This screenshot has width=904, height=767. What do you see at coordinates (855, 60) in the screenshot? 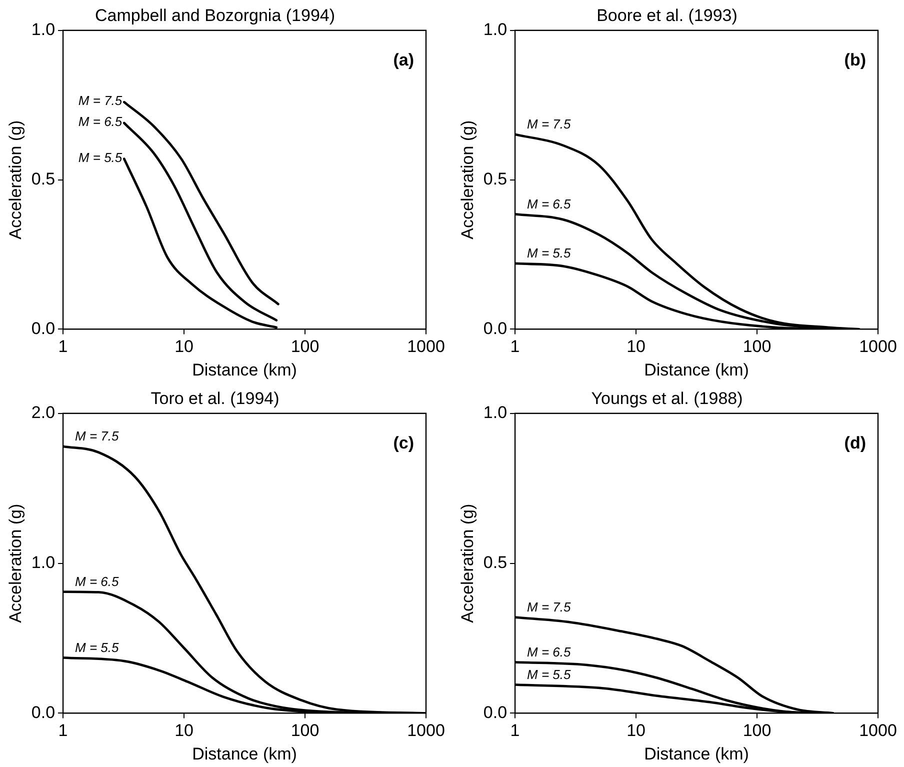
I see `annotation: (b)` at bounding box center [855, 60].